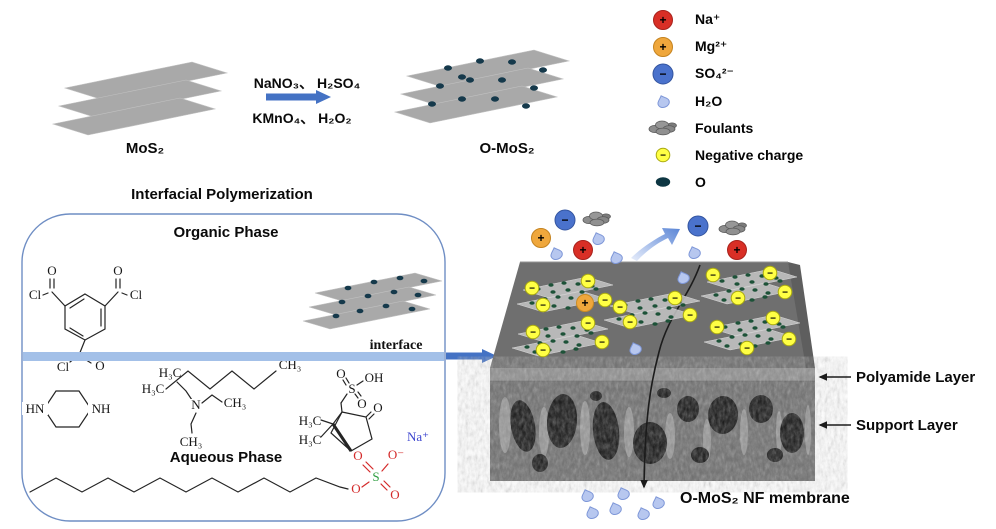  What do you see at coordinates (700, 181) in the screenshot?
I see `legend-label: O` at bounding box center [700, 181].